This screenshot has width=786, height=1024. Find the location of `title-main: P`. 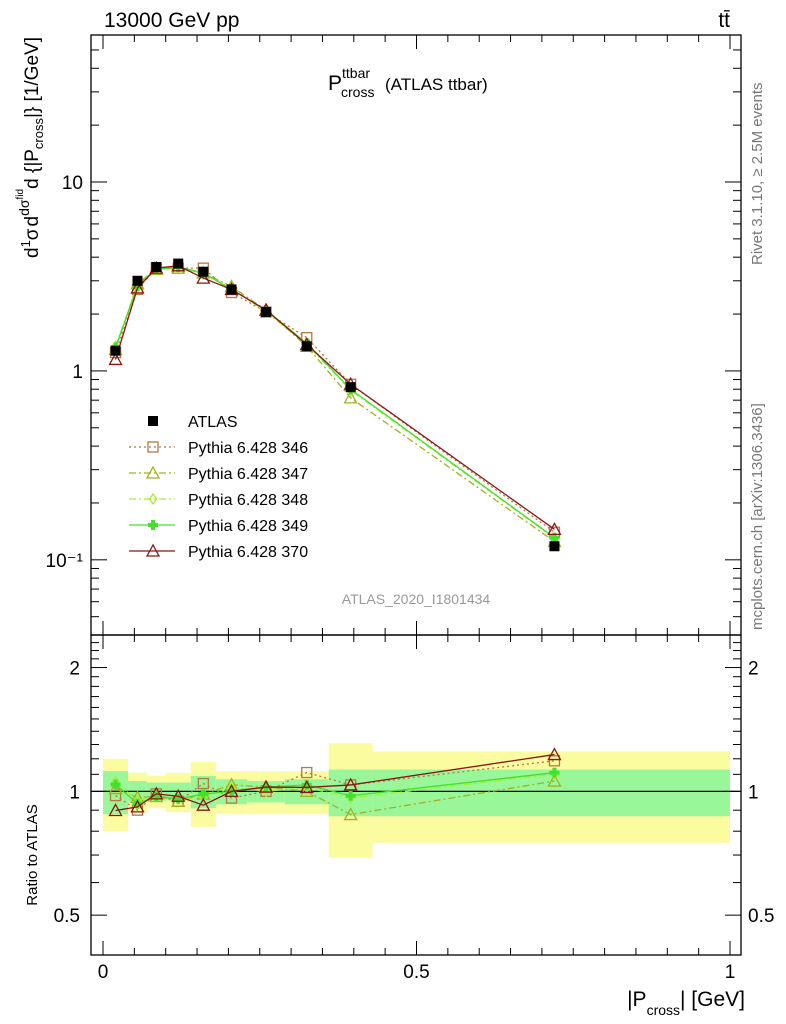

title-main: P is located at coordinates (335, 83).